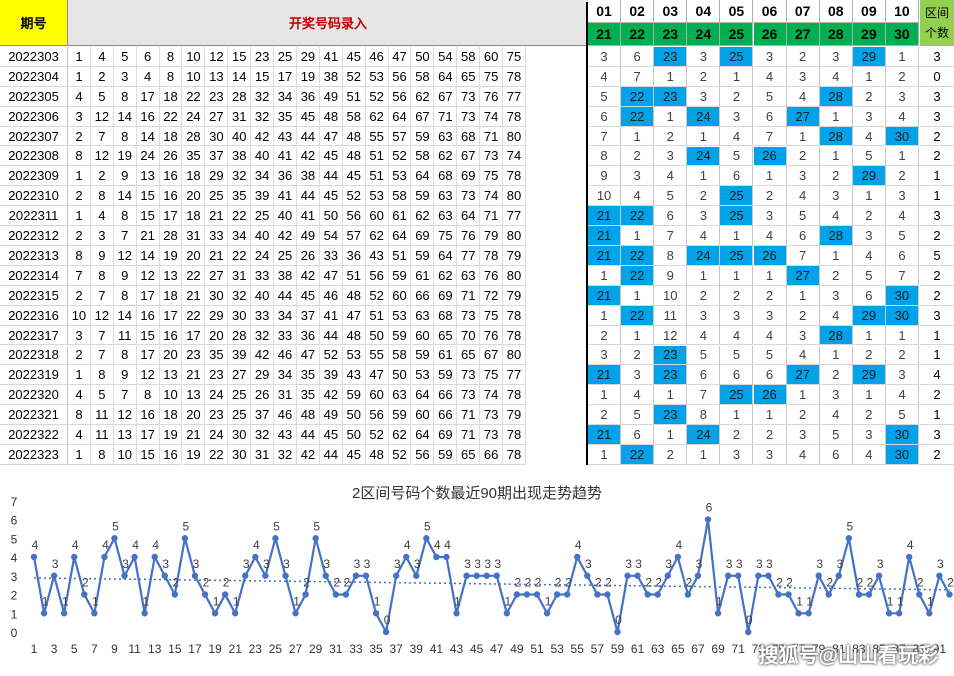 This screenshot has height=676, width=954. I want to click on zone-count-cell: 0, so click(937, 77).